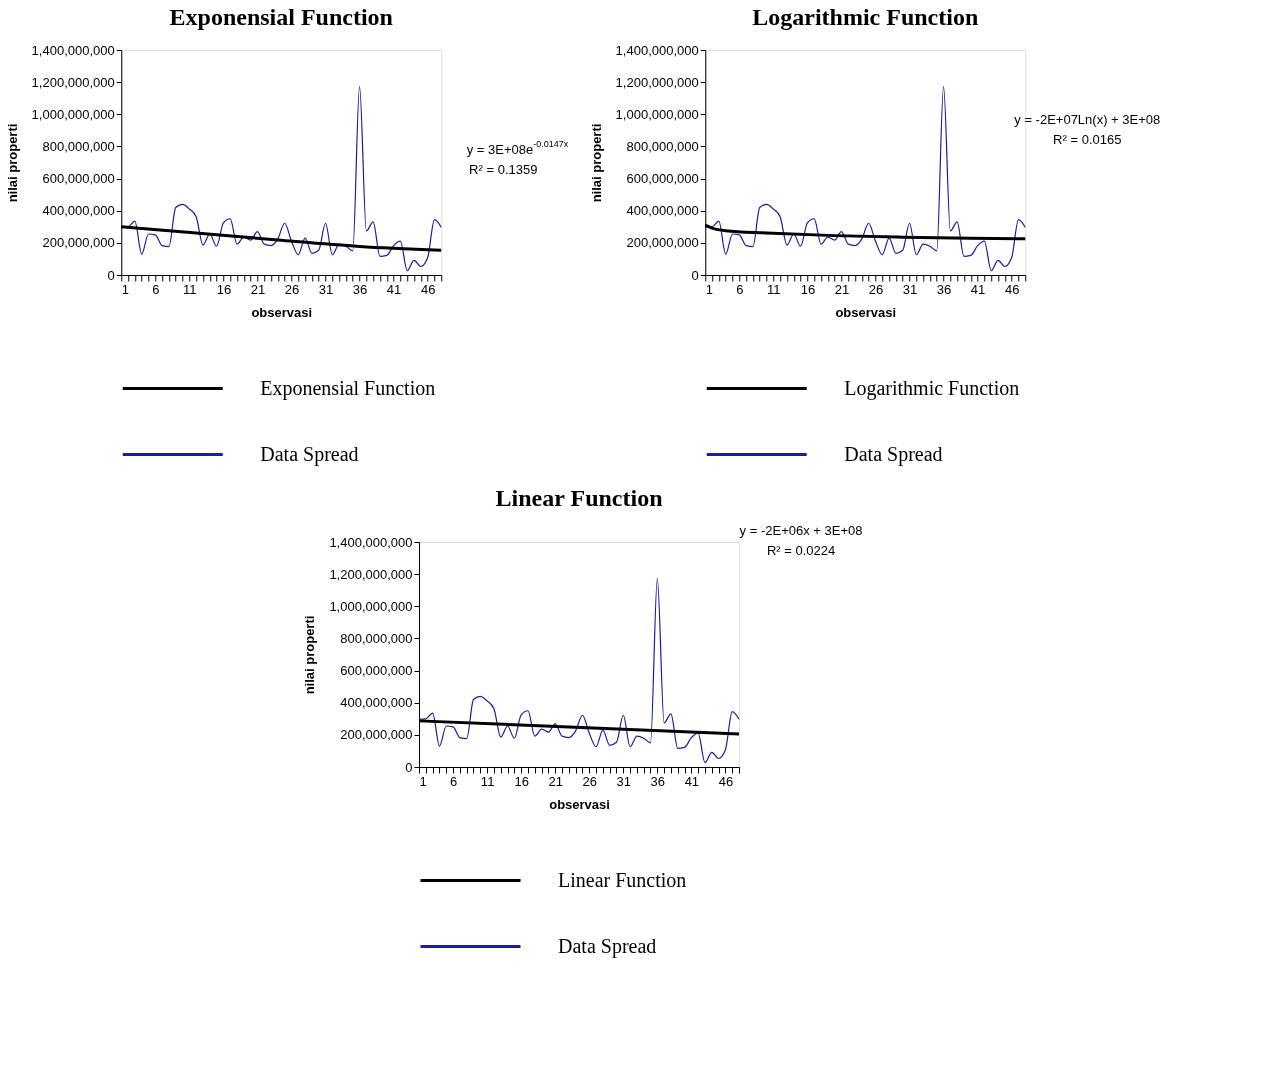 The height and width of the screenshot is (1079, 1271). Describe the element at coordinates (503, 169) in the screenshot. I see `text: R² = 0.1359` at that location.